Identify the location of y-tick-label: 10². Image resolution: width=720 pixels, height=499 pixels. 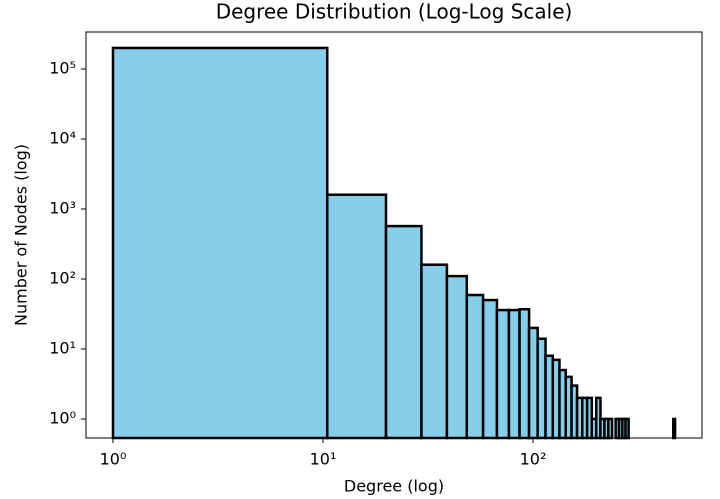
(62, 278).